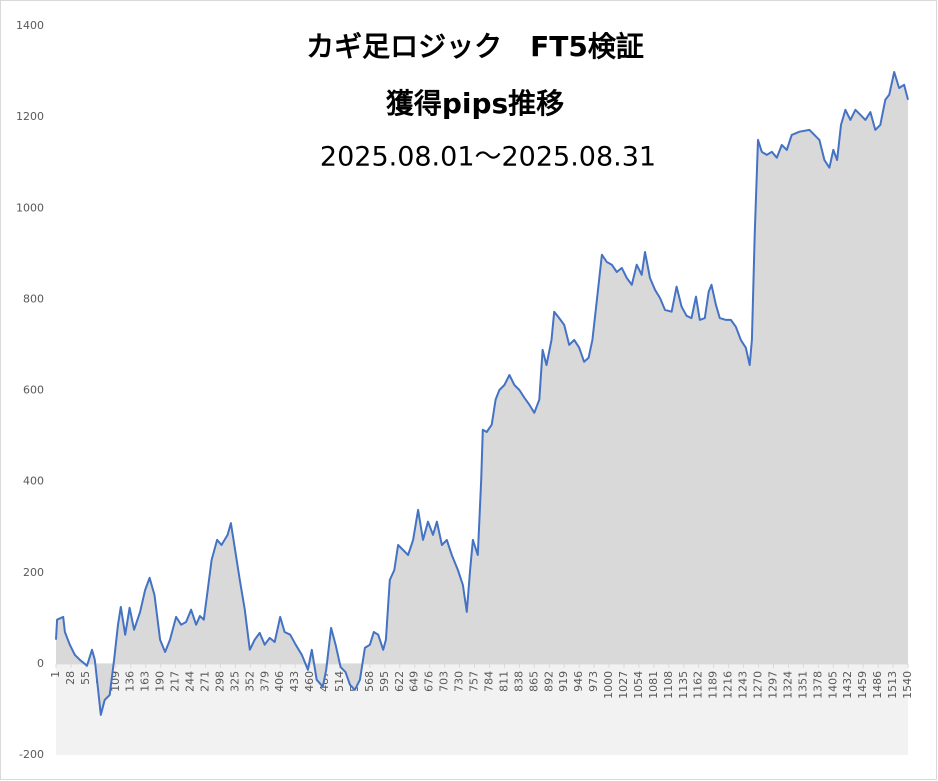 The image size is (938, 781). I want to click on x-tick-label: 1270, so click(758, 685).